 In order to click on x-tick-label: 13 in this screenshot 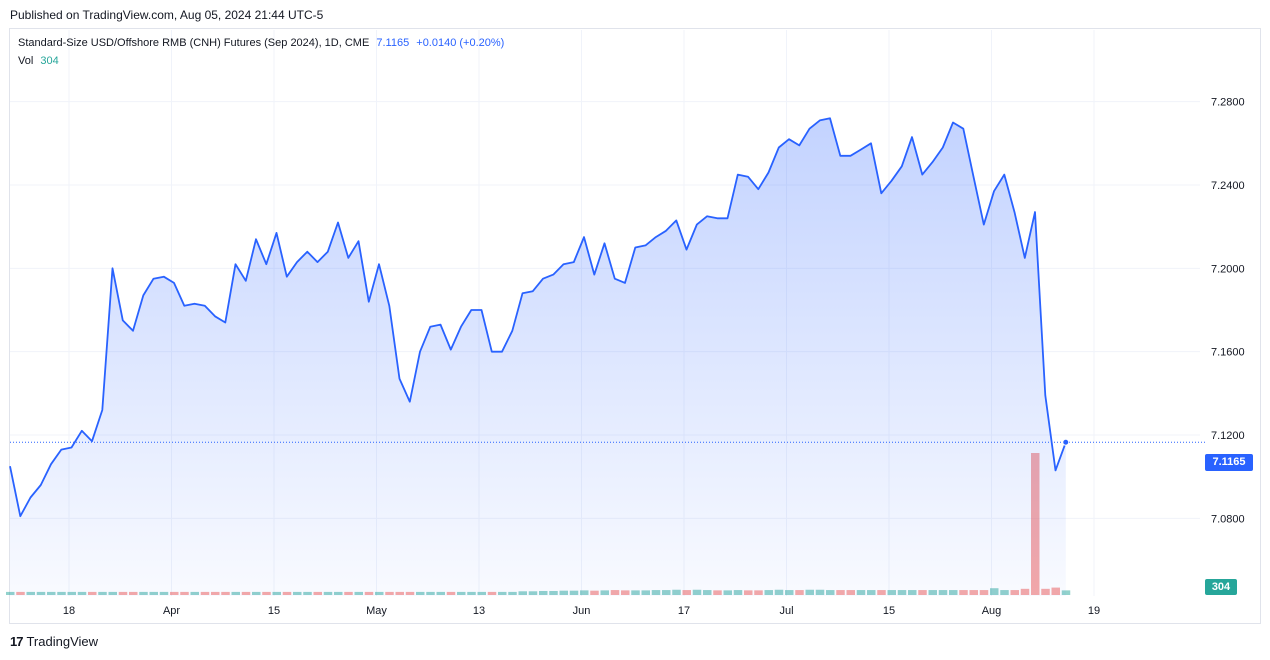, I will do `click(479, 611)`.